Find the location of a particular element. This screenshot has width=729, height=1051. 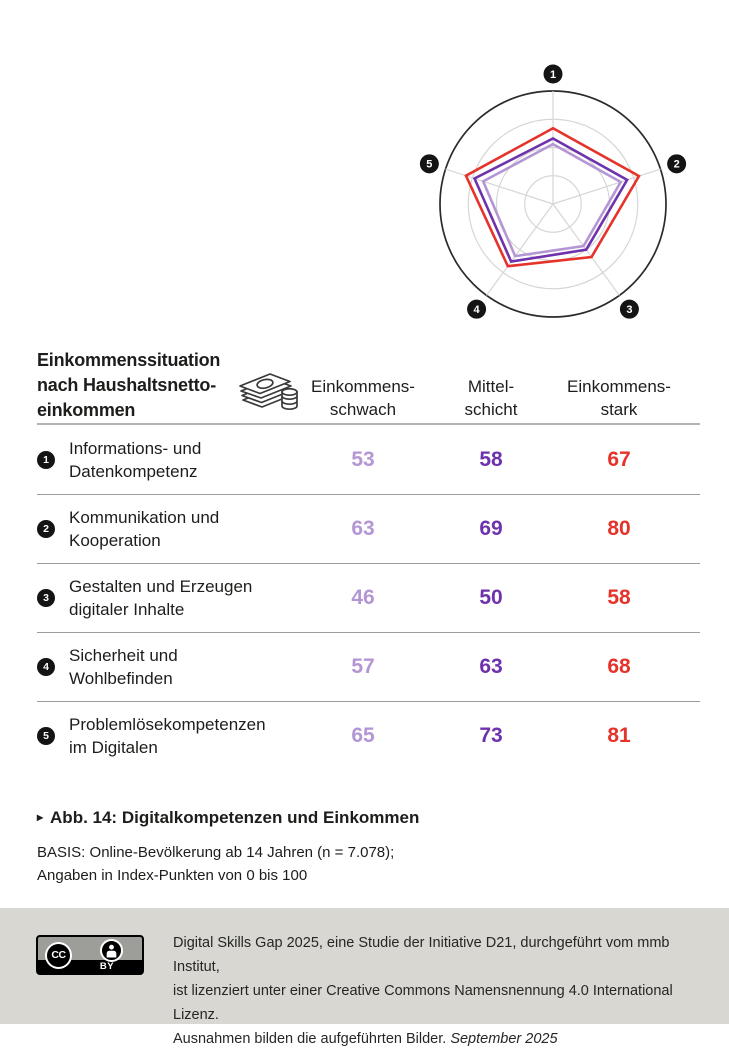

row-label: Kommunikation und Kooperation is located at coordinates (183, 529).